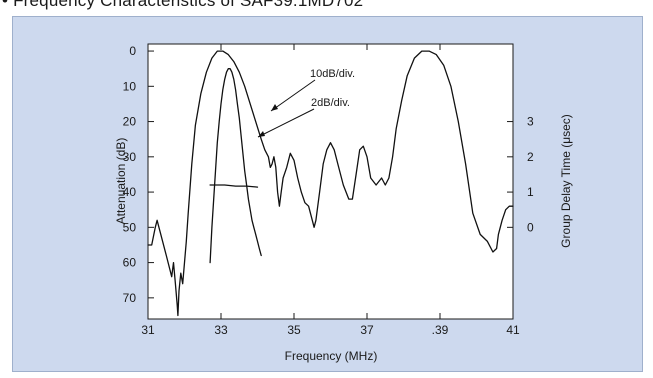 This screenshot has height=378, width=653. Describe the element at coordinates (513, 330) in the screenshot. I see `svg-text: 41` at that location.